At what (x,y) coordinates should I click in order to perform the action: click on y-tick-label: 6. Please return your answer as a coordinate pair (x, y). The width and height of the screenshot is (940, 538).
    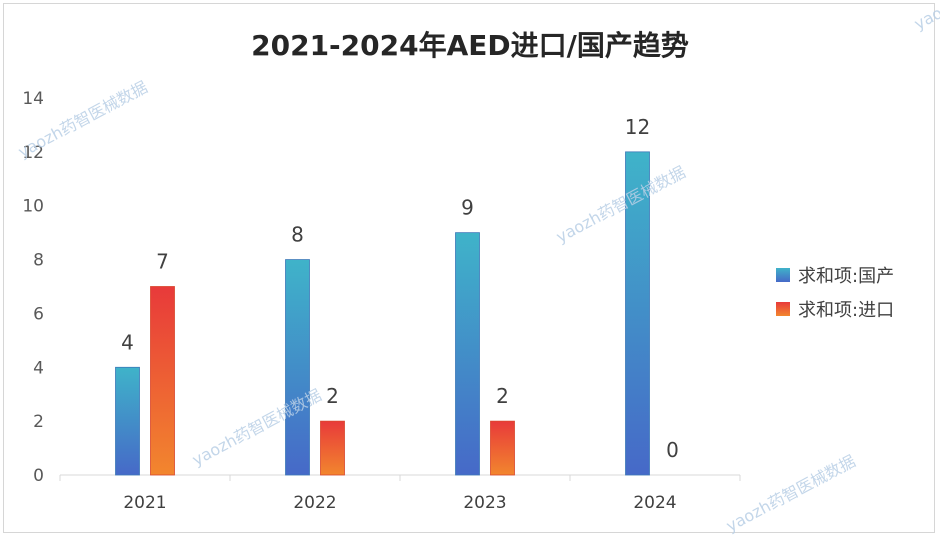
    Looking at the image, I should click on (38, 314).